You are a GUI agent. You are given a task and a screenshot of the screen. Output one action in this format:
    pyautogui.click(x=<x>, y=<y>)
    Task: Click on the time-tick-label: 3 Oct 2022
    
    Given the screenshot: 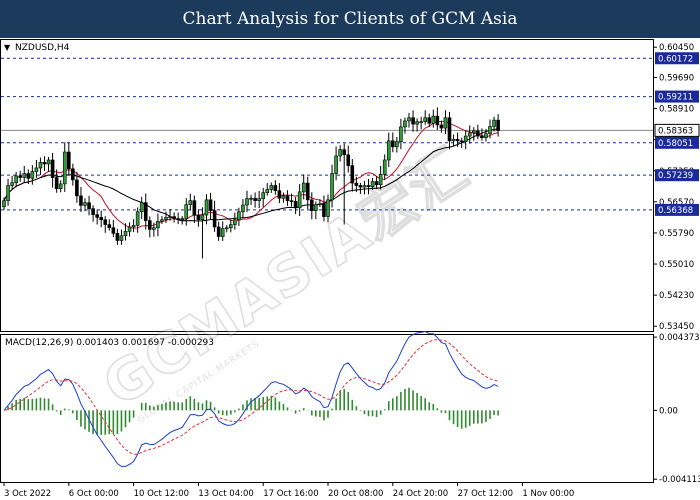 What is the action you would take?
    pyautogui.click(x=27, y=494)
    